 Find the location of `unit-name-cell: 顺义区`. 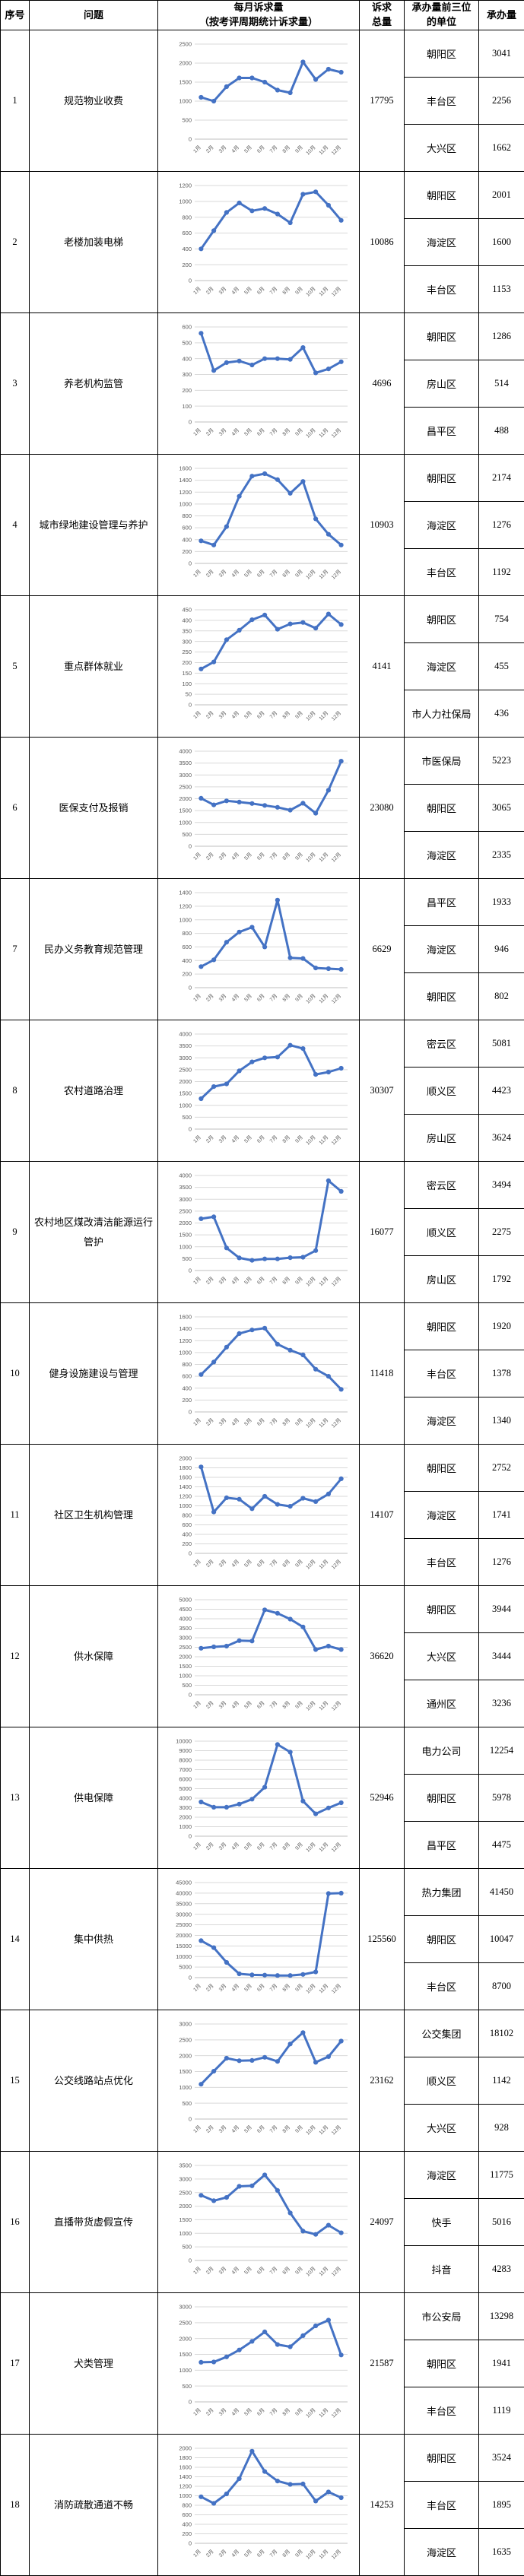

unit-name-cell: 顺义区 is located at coordinates (442, 2081).